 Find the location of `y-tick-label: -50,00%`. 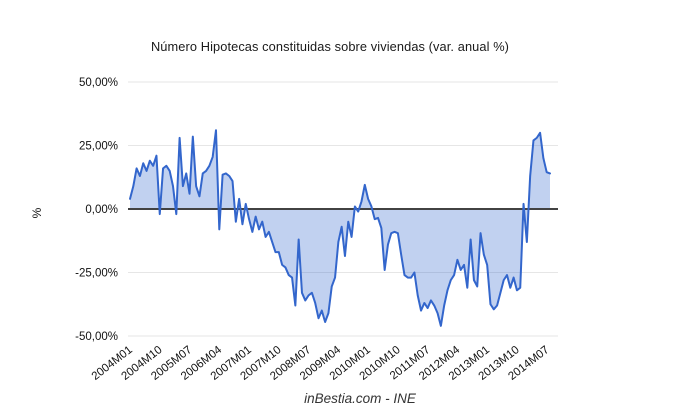

y-tick-label: -50,00% is located at coordinates (96, 337).